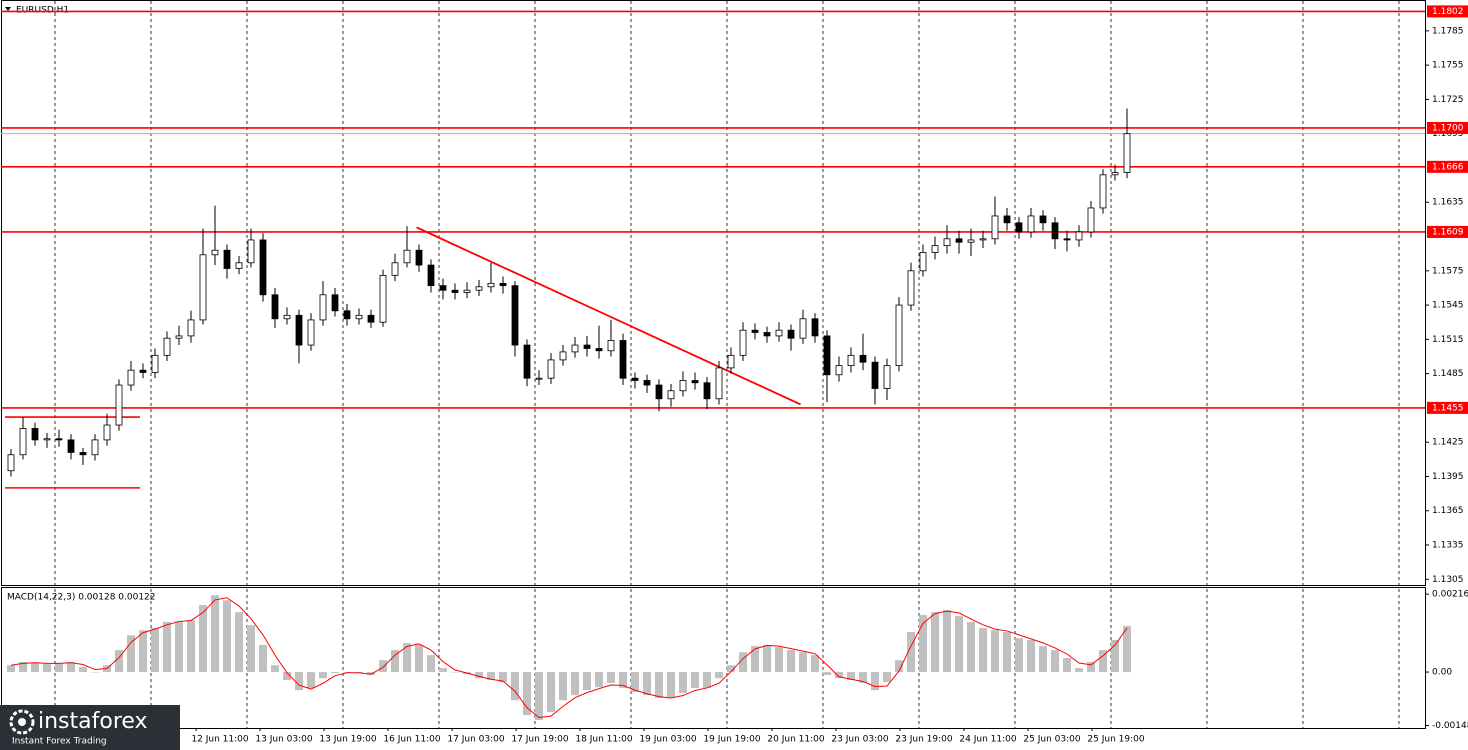  I want to click on x-tick-label: 19 Jun 03:00, so click(667, 740).